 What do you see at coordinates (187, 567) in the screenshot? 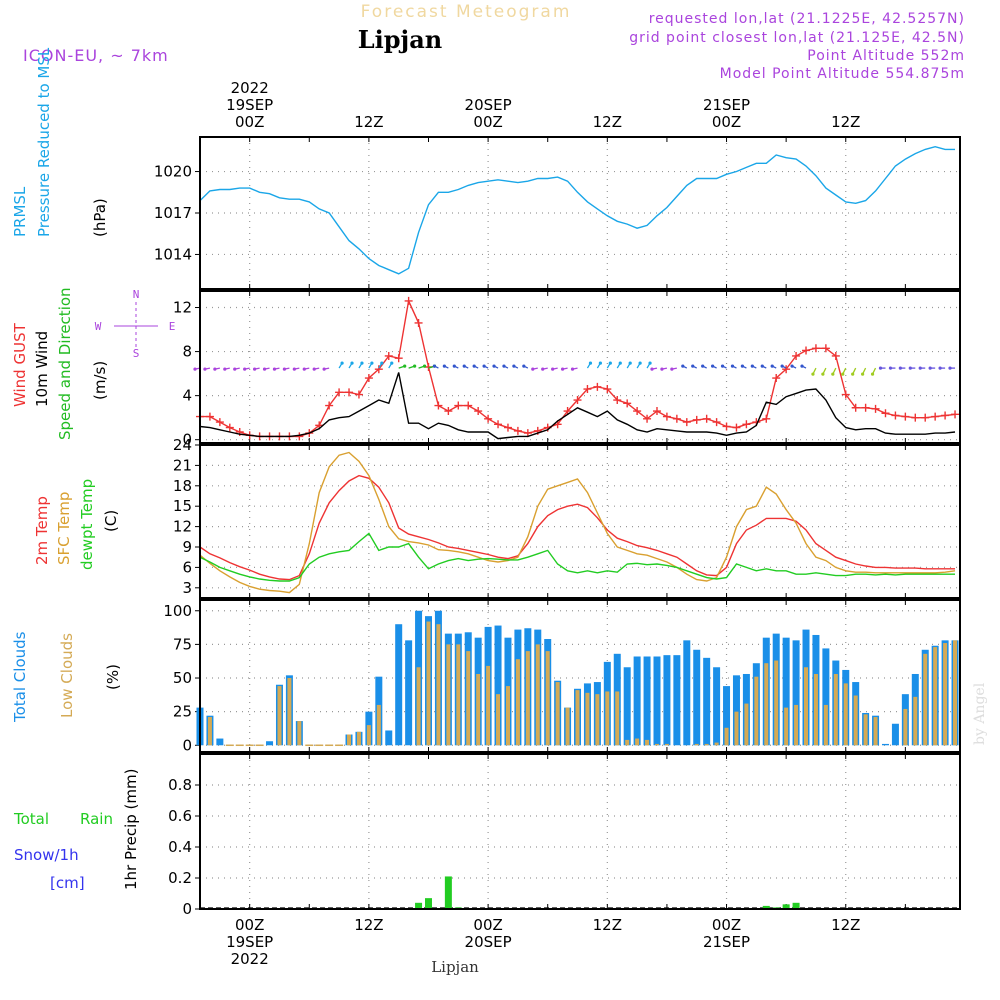
I see `y-tick-label: 6` at bounding box center [187, 567].